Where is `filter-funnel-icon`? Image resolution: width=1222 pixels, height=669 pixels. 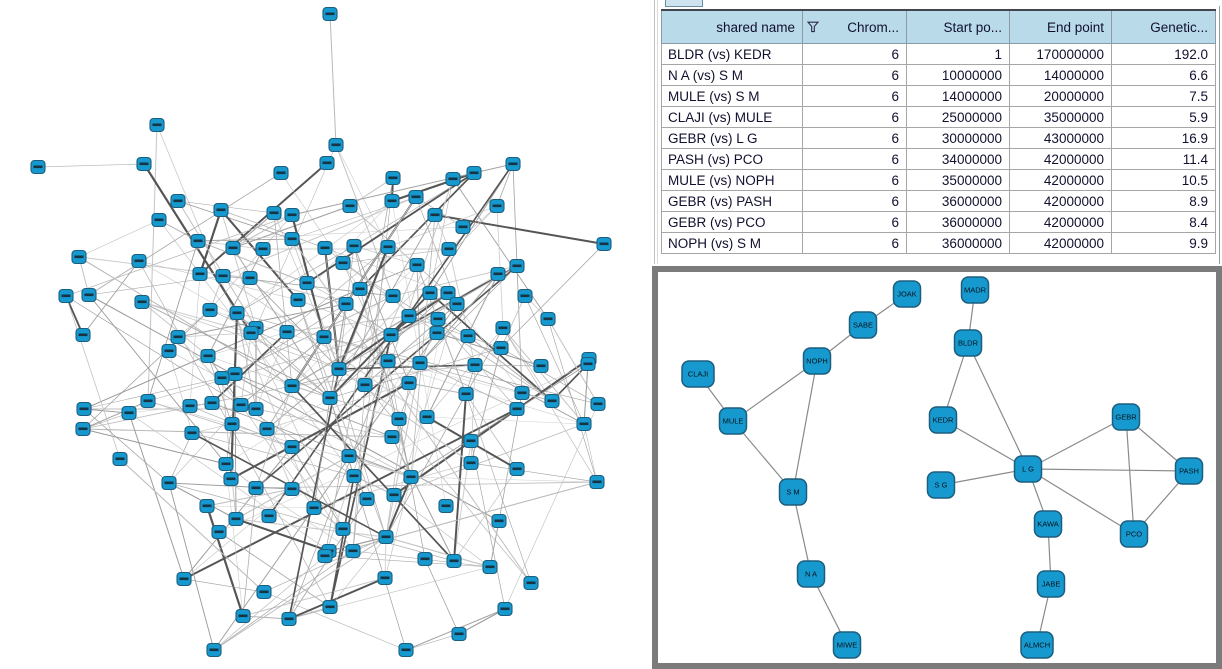
filter-funnel-icon is located at coordinates (813, 27).